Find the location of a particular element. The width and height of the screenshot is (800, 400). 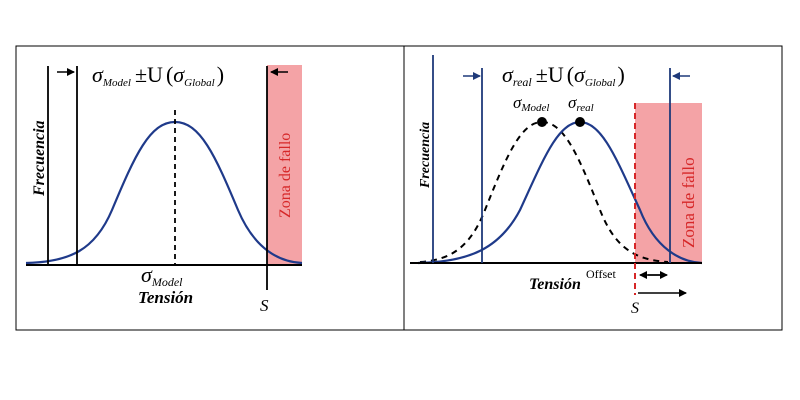

mean-label-left: σModel is located at coordinates (162, 275).